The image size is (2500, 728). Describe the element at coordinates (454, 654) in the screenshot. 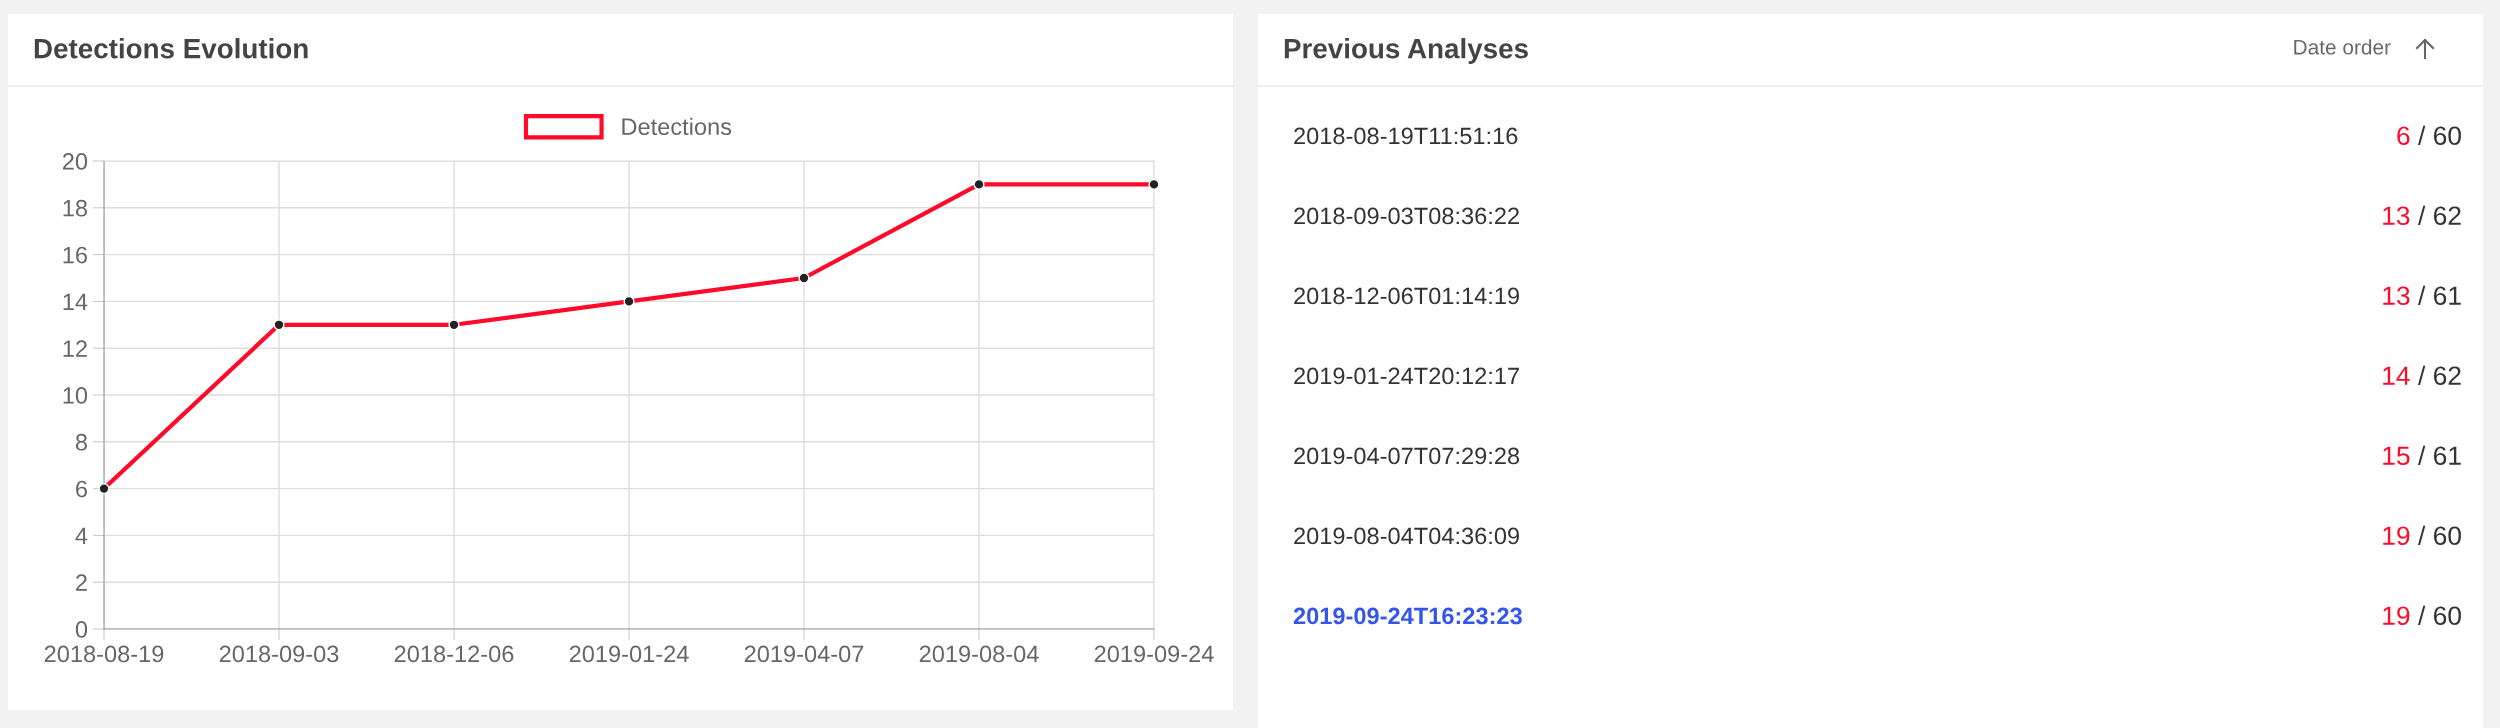

I see `x-tick-label: 2018-12-06` at that location.